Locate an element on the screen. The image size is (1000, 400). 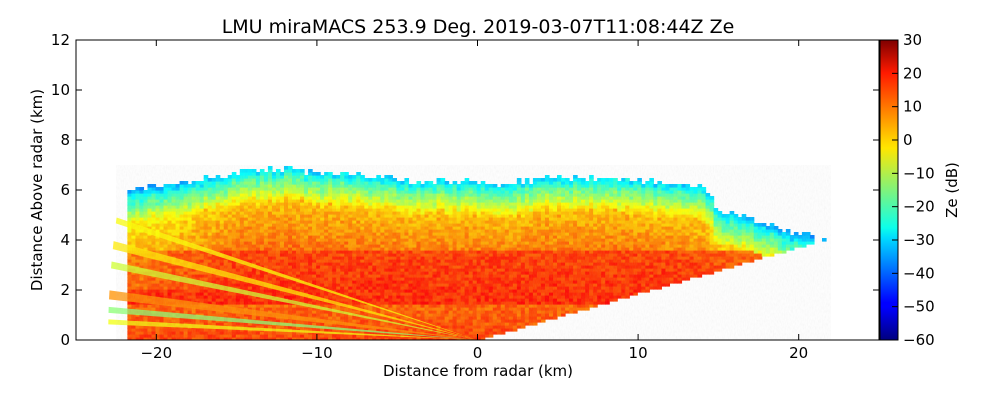
colorbar-tick-label: 10 is located at coordinates (912, 107).